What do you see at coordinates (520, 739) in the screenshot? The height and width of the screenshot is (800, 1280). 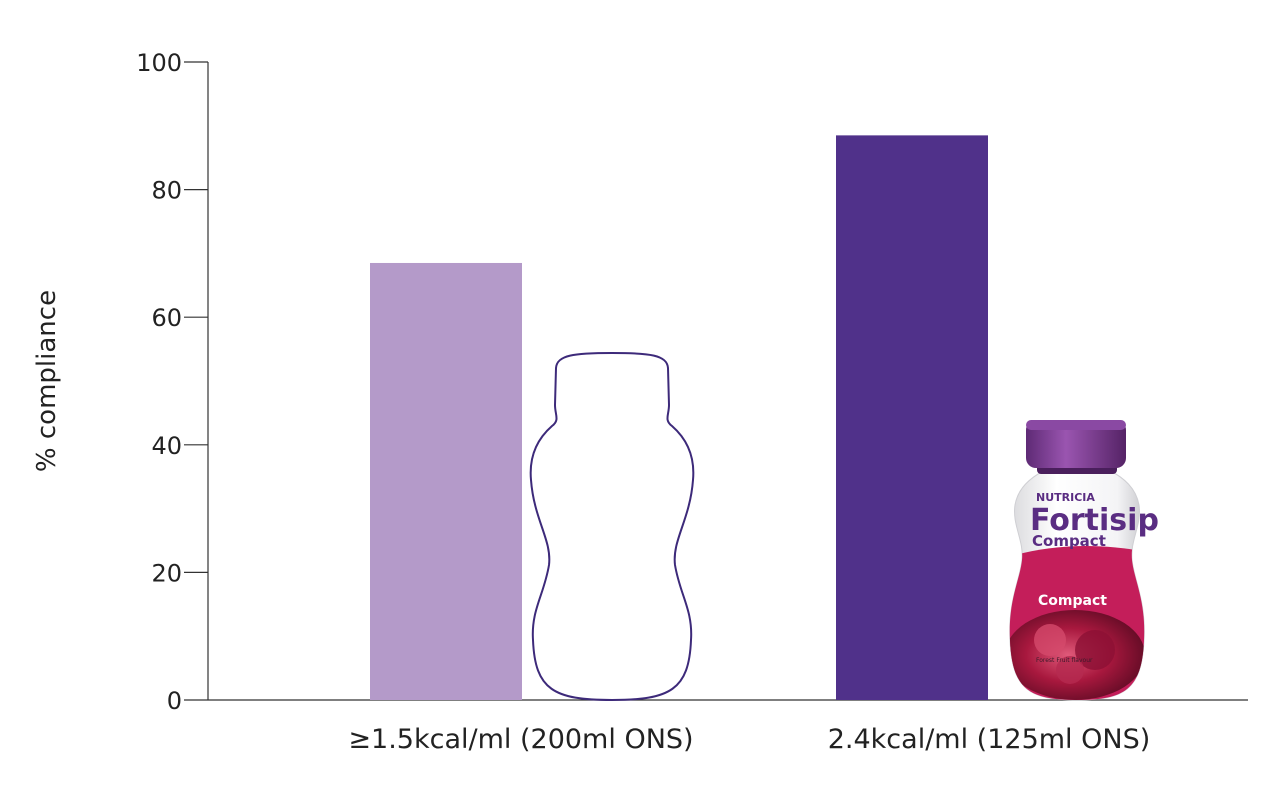 I see `x-category-label: ≥1.5kcal/ml (200ml ONS)` at bounding box center [520, 739].